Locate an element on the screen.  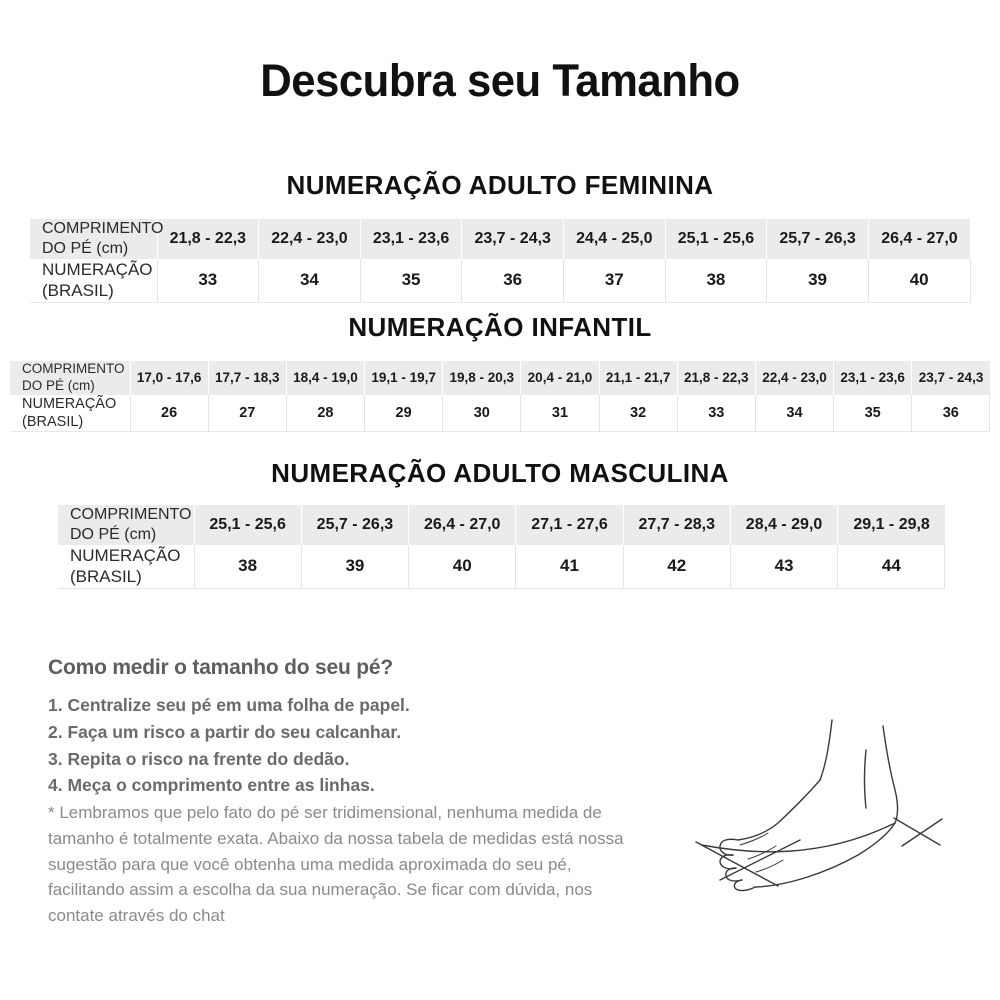
cell-length: 28,4 - 29,0 is located at coordinates (784, 525).